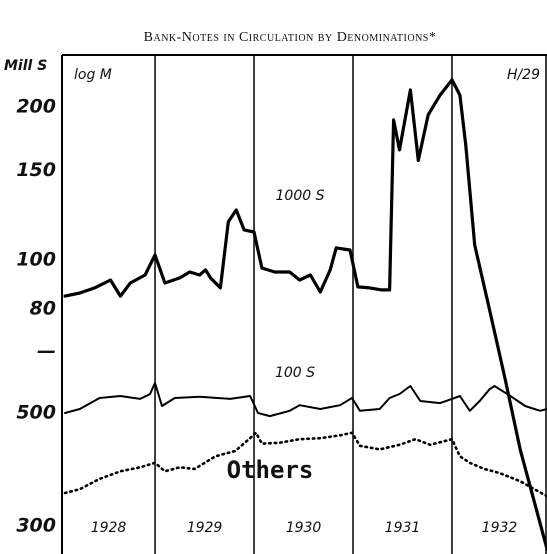 This screenshot has height=554, width=547. I want to click on y-axis-label: Mill S, so click(25, 66).